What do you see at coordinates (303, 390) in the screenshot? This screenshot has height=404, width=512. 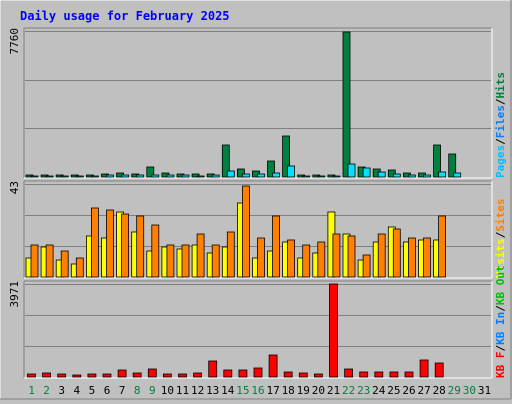 I see `x-tick-label: 19` at bounding box center [303, 390].